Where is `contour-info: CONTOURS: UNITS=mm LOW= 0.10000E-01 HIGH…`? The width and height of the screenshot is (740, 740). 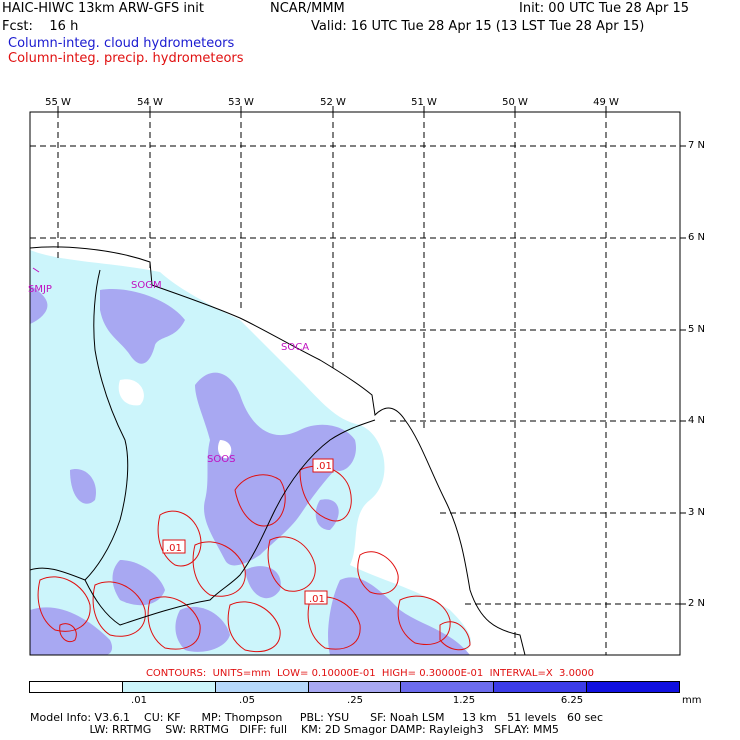 contour-info: CONTOURS: UNITS=mm LOW= 0.10000E-01 HIGH… is located at coordinates (370, 673).